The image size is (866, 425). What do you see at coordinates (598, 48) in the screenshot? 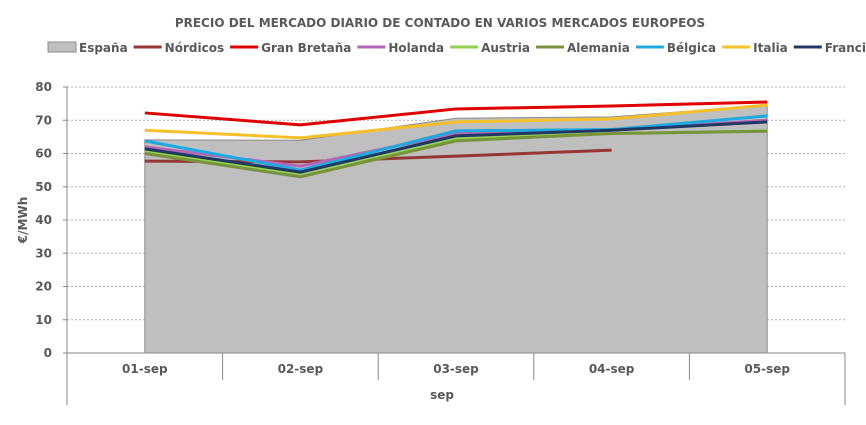
I see `legend-label: Alemania` at bounding box center [598, 48].